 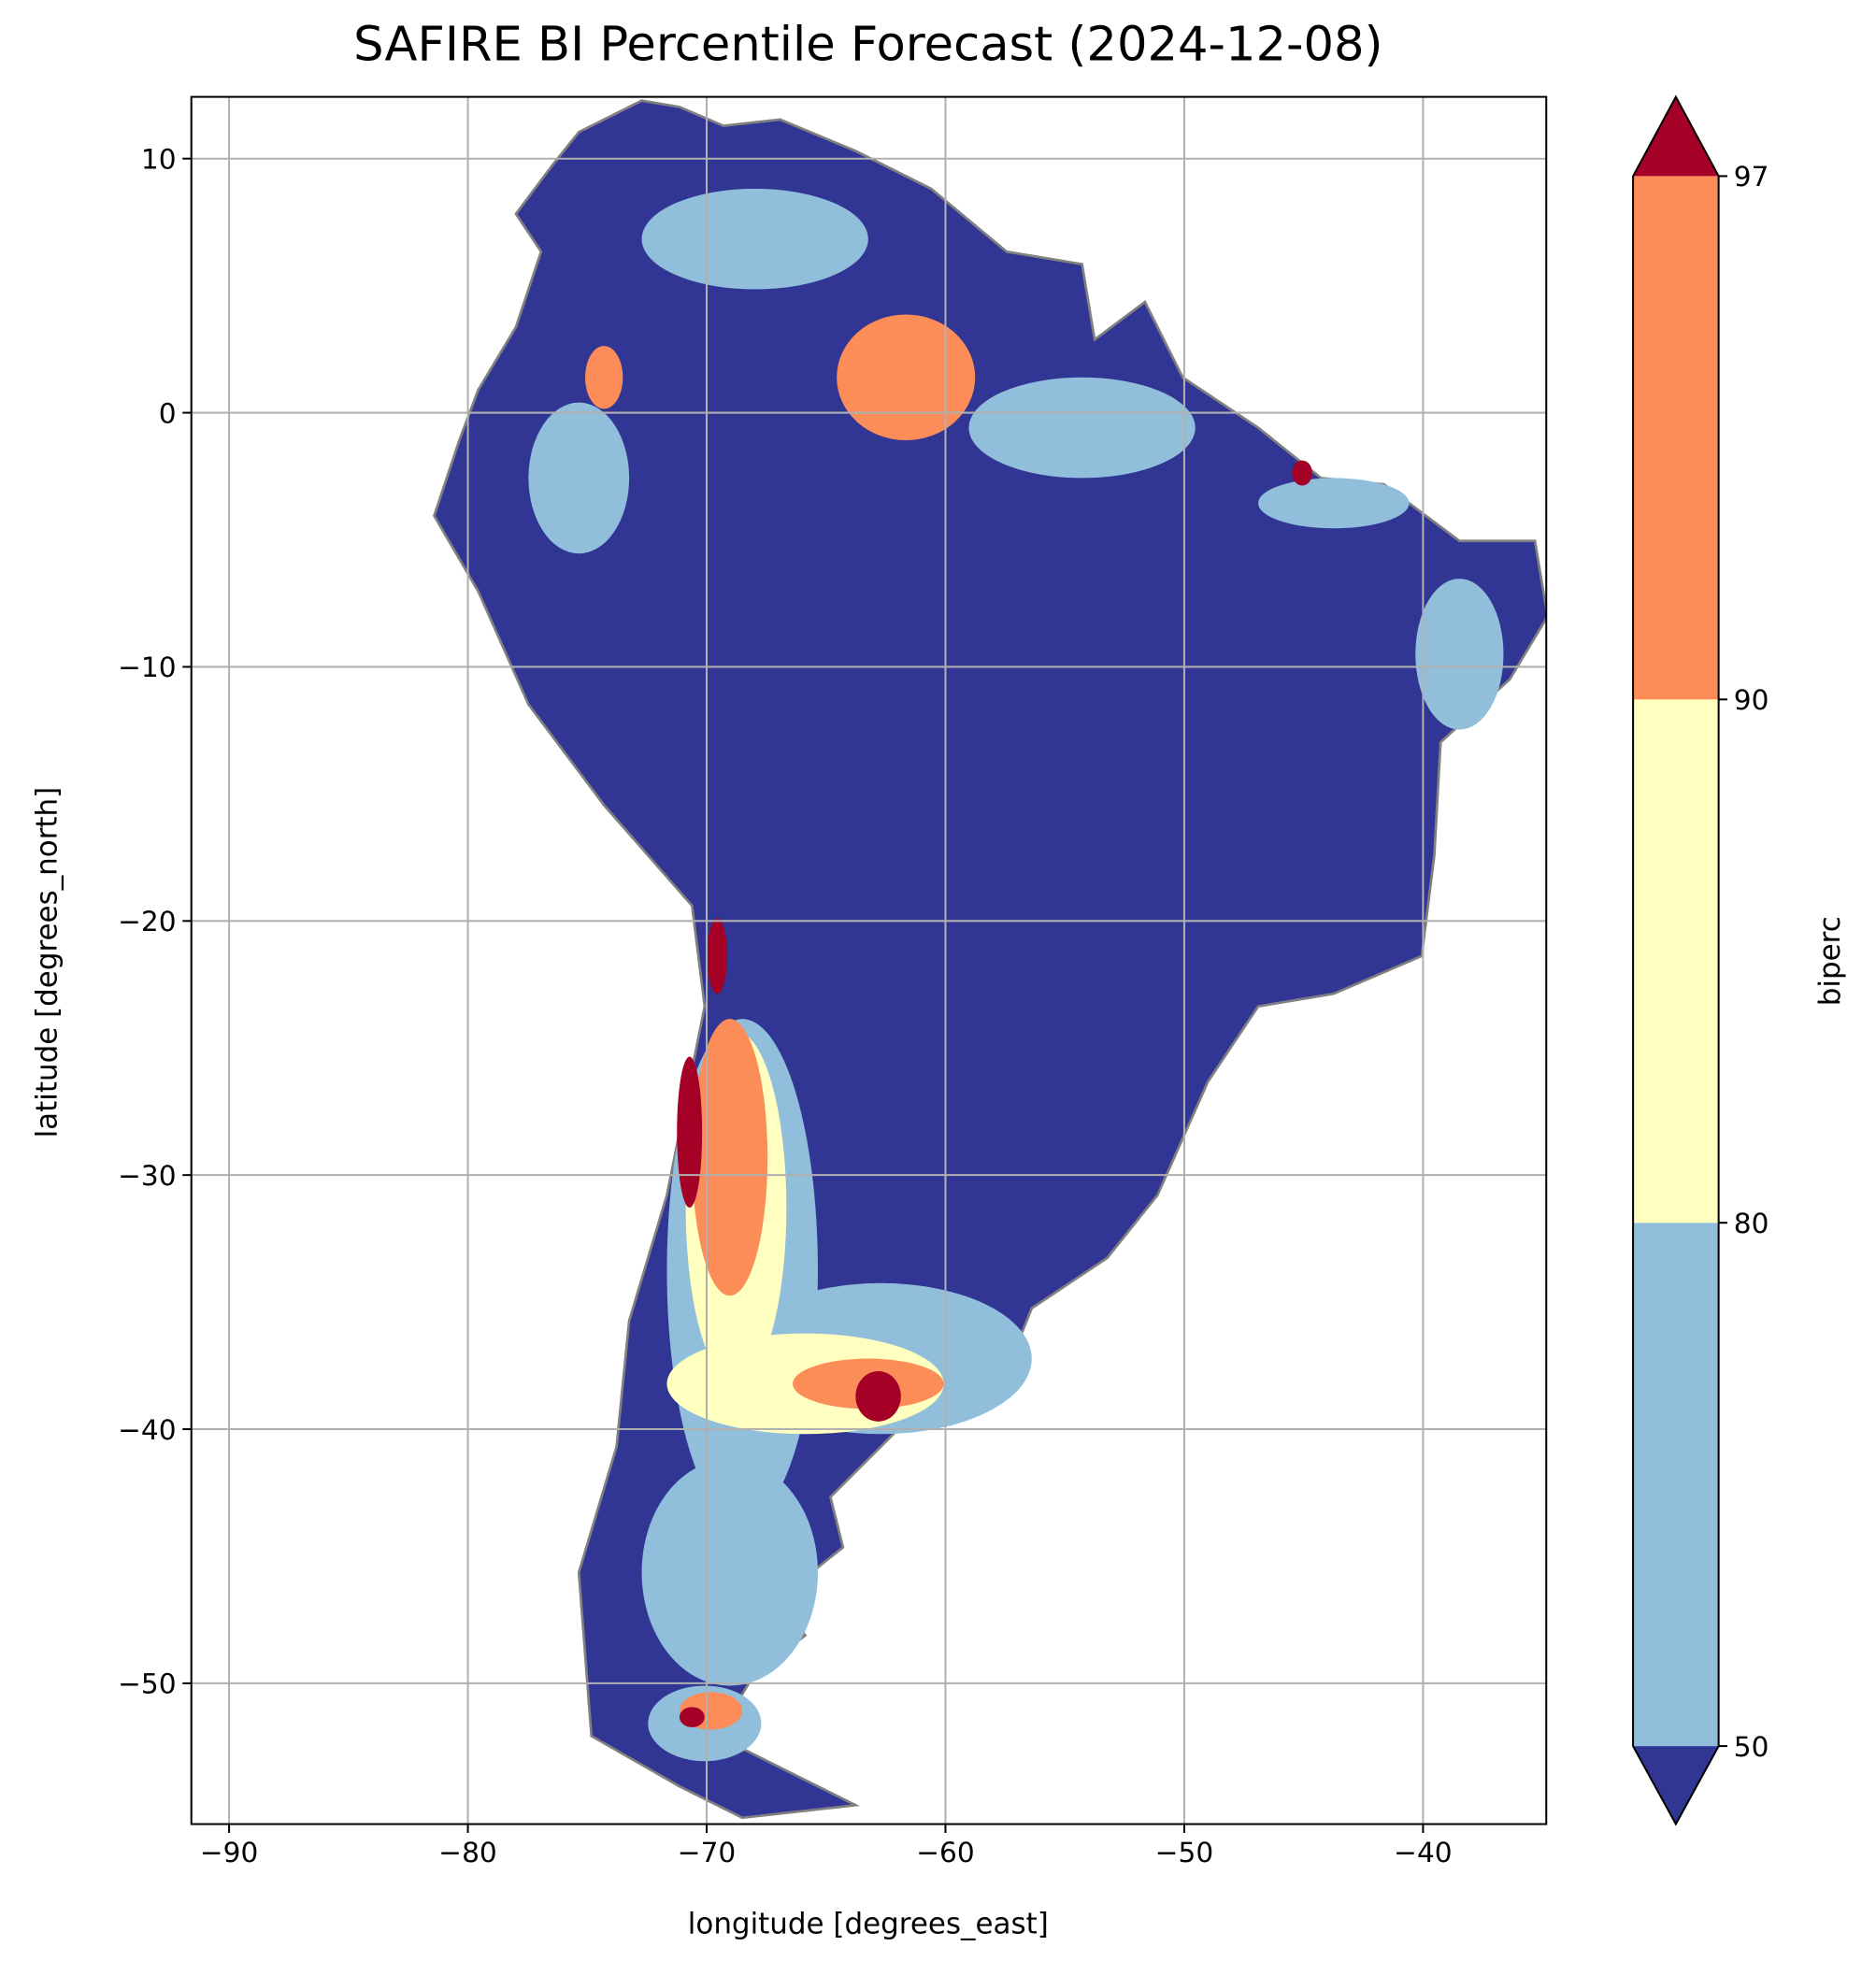 What do you see at coordinates (147, 922) in the screenshot?
I see `y-tick-label: −20` at bounding box center [147, 922].